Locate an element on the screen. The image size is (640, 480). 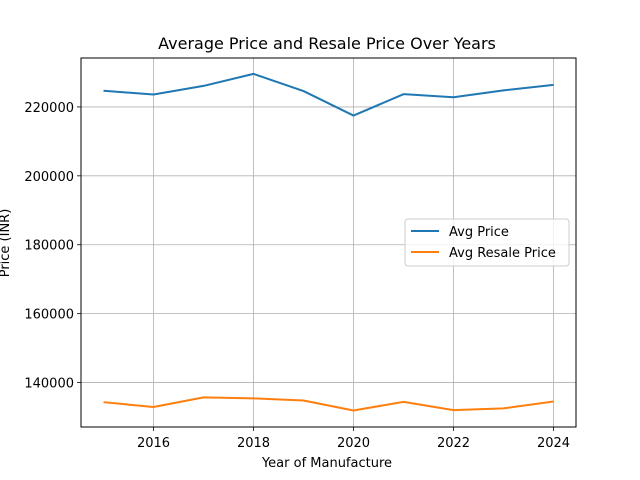
y-axis-ticks: 140000 160000 180000 200000 220000 is located at coordinates (52, 246).